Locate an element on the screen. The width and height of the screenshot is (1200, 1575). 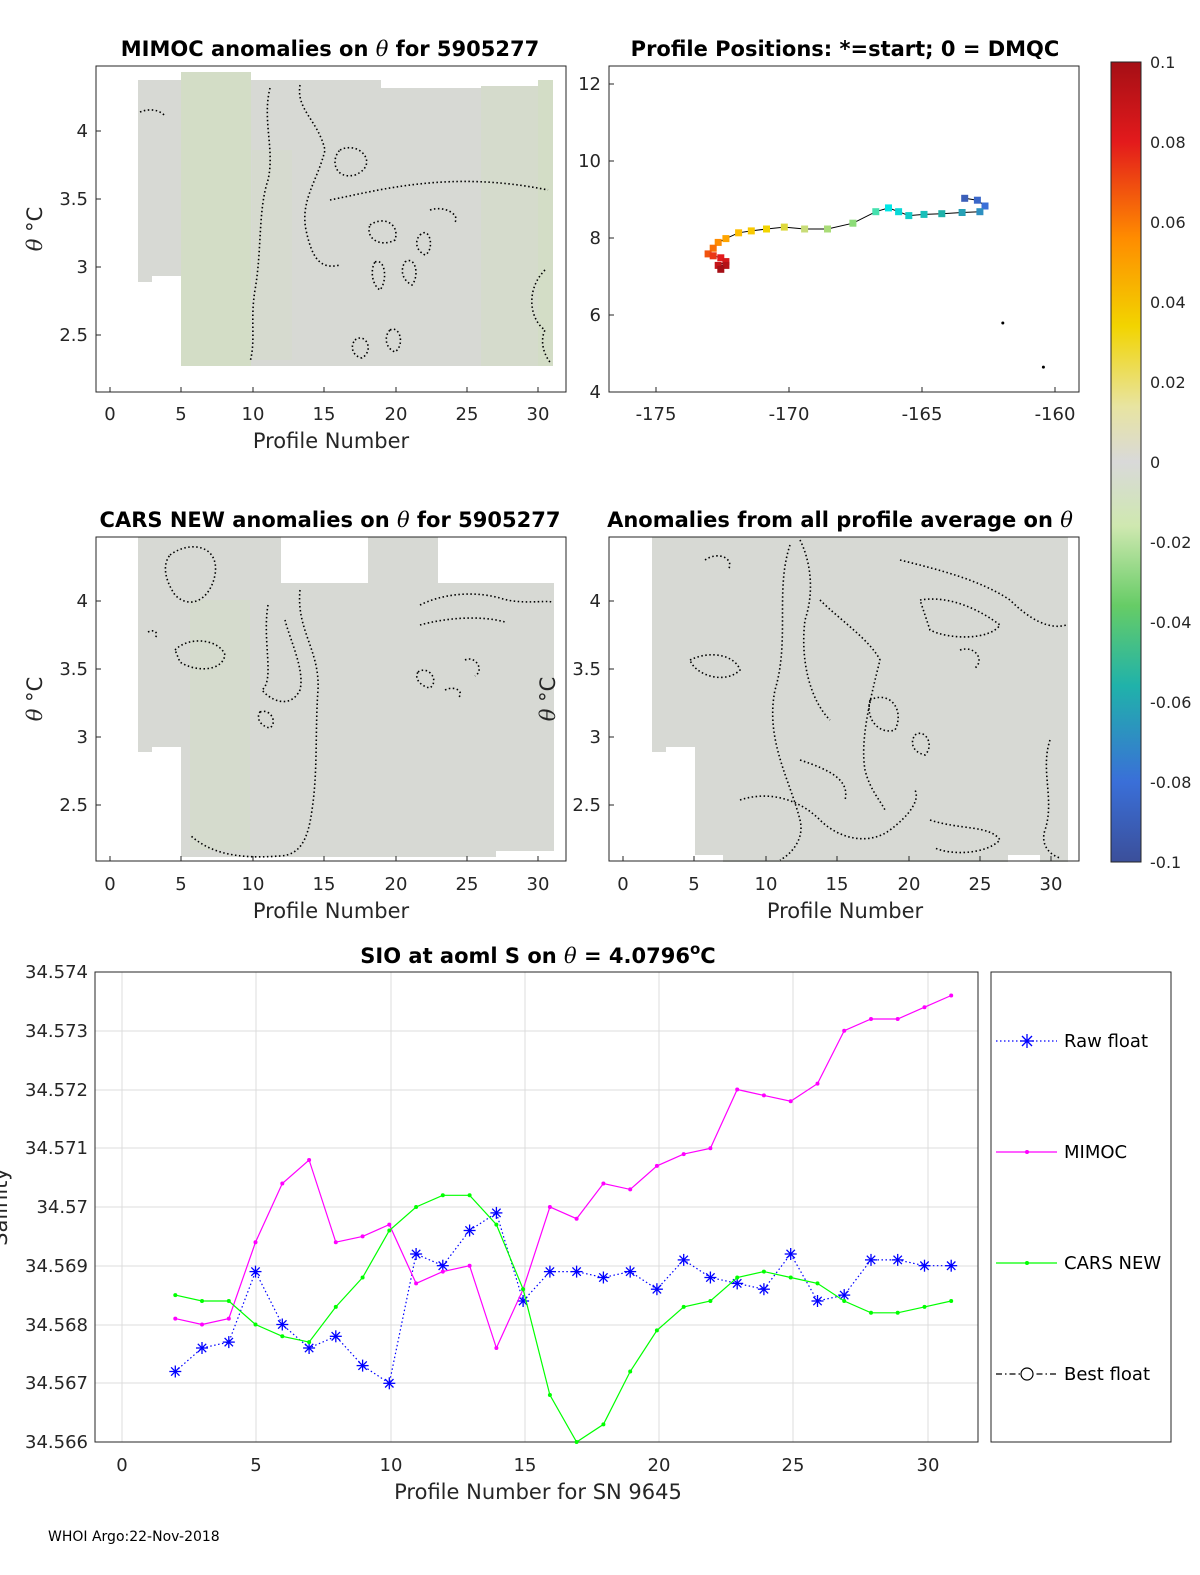
tick-label: 25 is located at coordinates (467, 414).